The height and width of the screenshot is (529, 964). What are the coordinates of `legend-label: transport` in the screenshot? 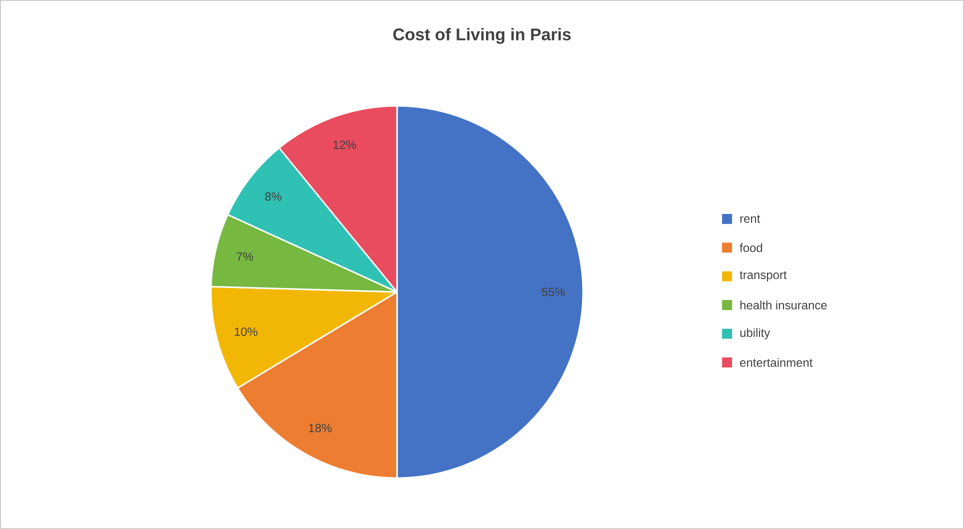 It's located at (763, 276).